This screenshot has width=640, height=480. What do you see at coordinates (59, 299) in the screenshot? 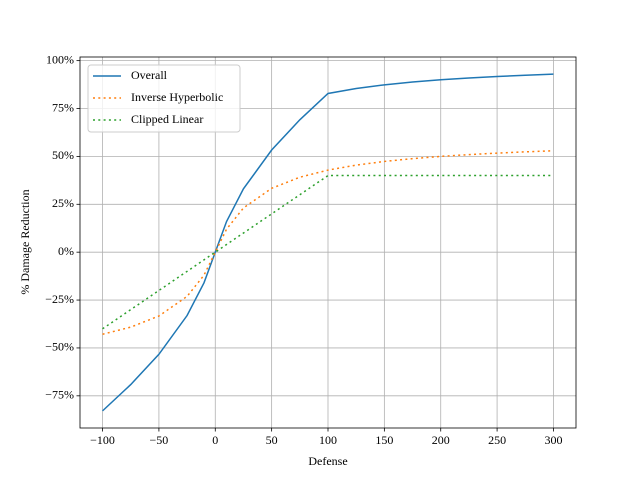
I see `y-tick-label: −25%` at bounding box center [59, 299].